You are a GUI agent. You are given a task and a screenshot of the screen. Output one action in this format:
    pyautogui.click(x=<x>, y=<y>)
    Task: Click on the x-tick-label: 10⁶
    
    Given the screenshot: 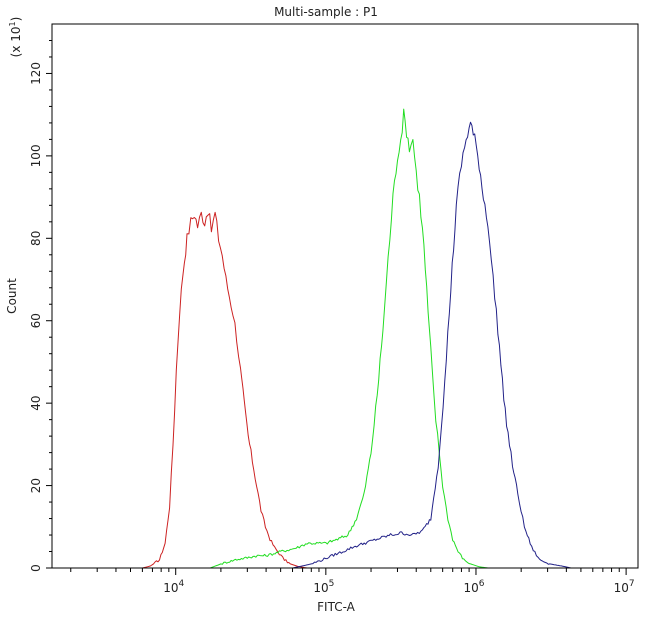 What is the action you would take?
    pyautogui.click(x=473, y=587)
    